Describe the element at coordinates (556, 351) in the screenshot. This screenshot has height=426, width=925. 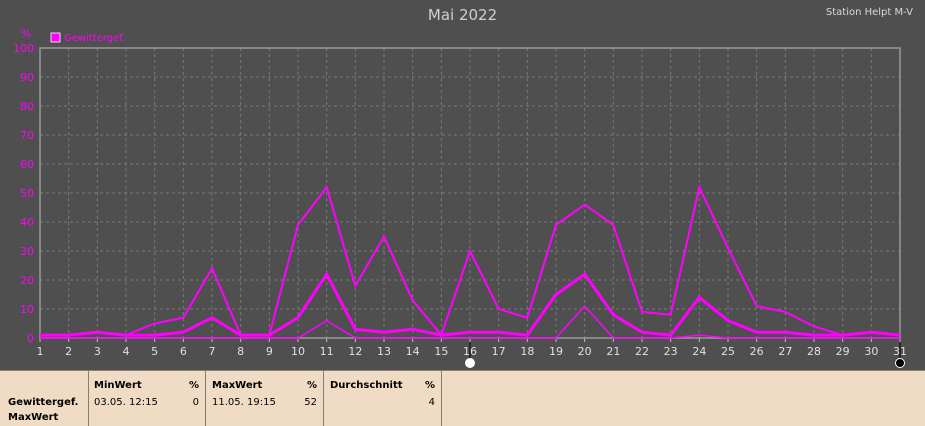
I see `x-tick-label: 19` at that location.